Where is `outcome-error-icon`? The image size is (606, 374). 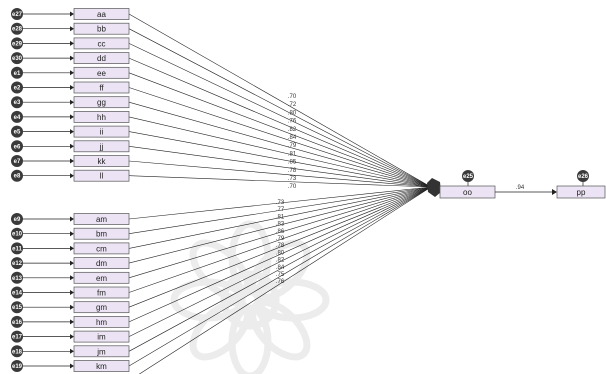
outcome-error-icon is located at coordinates (583, 176).